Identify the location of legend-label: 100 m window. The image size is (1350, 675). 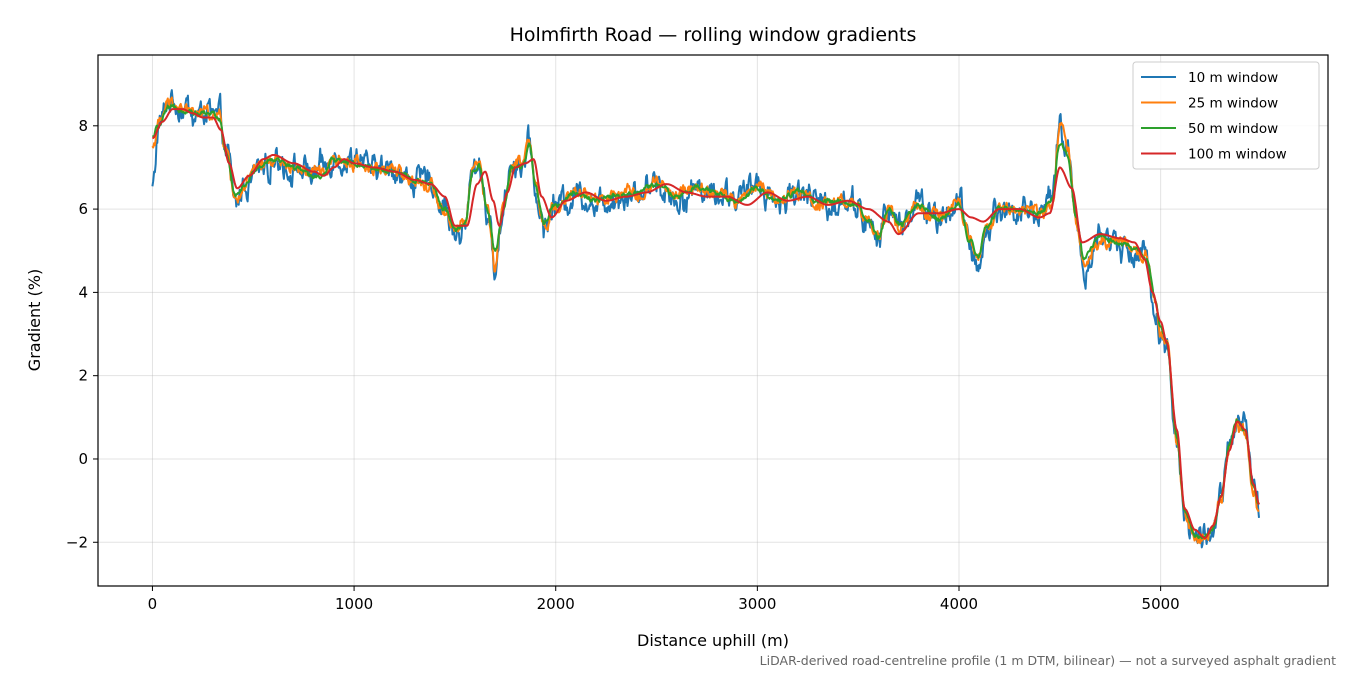
(1237, 155).